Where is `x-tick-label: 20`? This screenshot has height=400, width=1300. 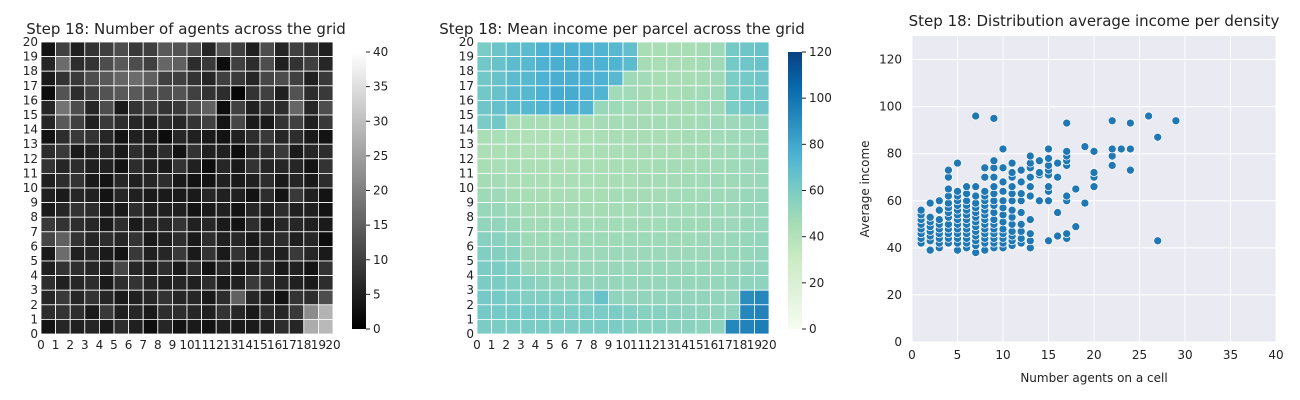 x-tick-label: 20 is located at coordinates (332, 345).